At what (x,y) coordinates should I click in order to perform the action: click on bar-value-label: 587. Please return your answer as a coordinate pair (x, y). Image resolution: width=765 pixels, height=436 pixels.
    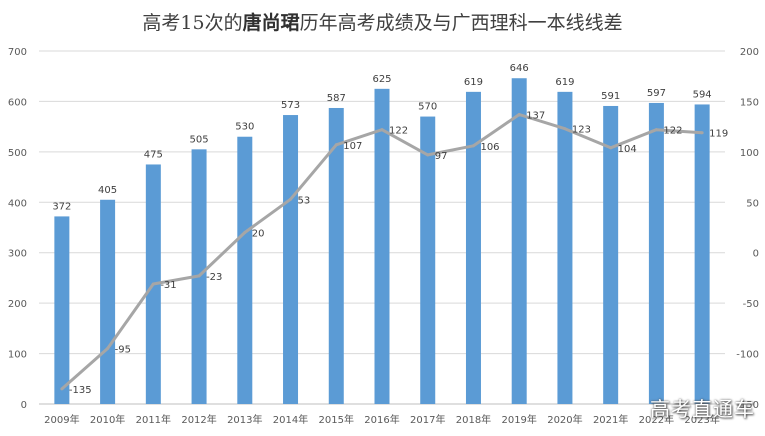
    Looking at the image, I should click on (336, 98).